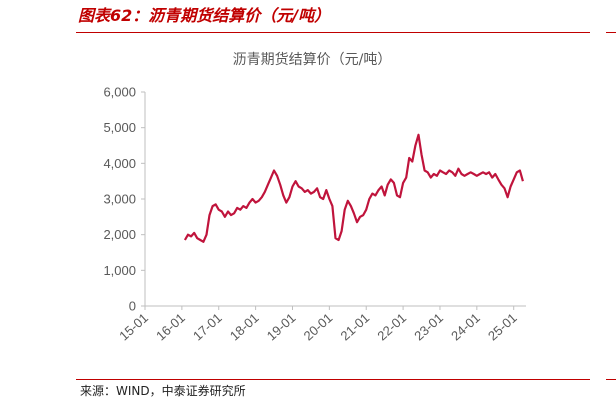 The image size is (616, 409). I want to click on top-rule-right, so click(611, 32).